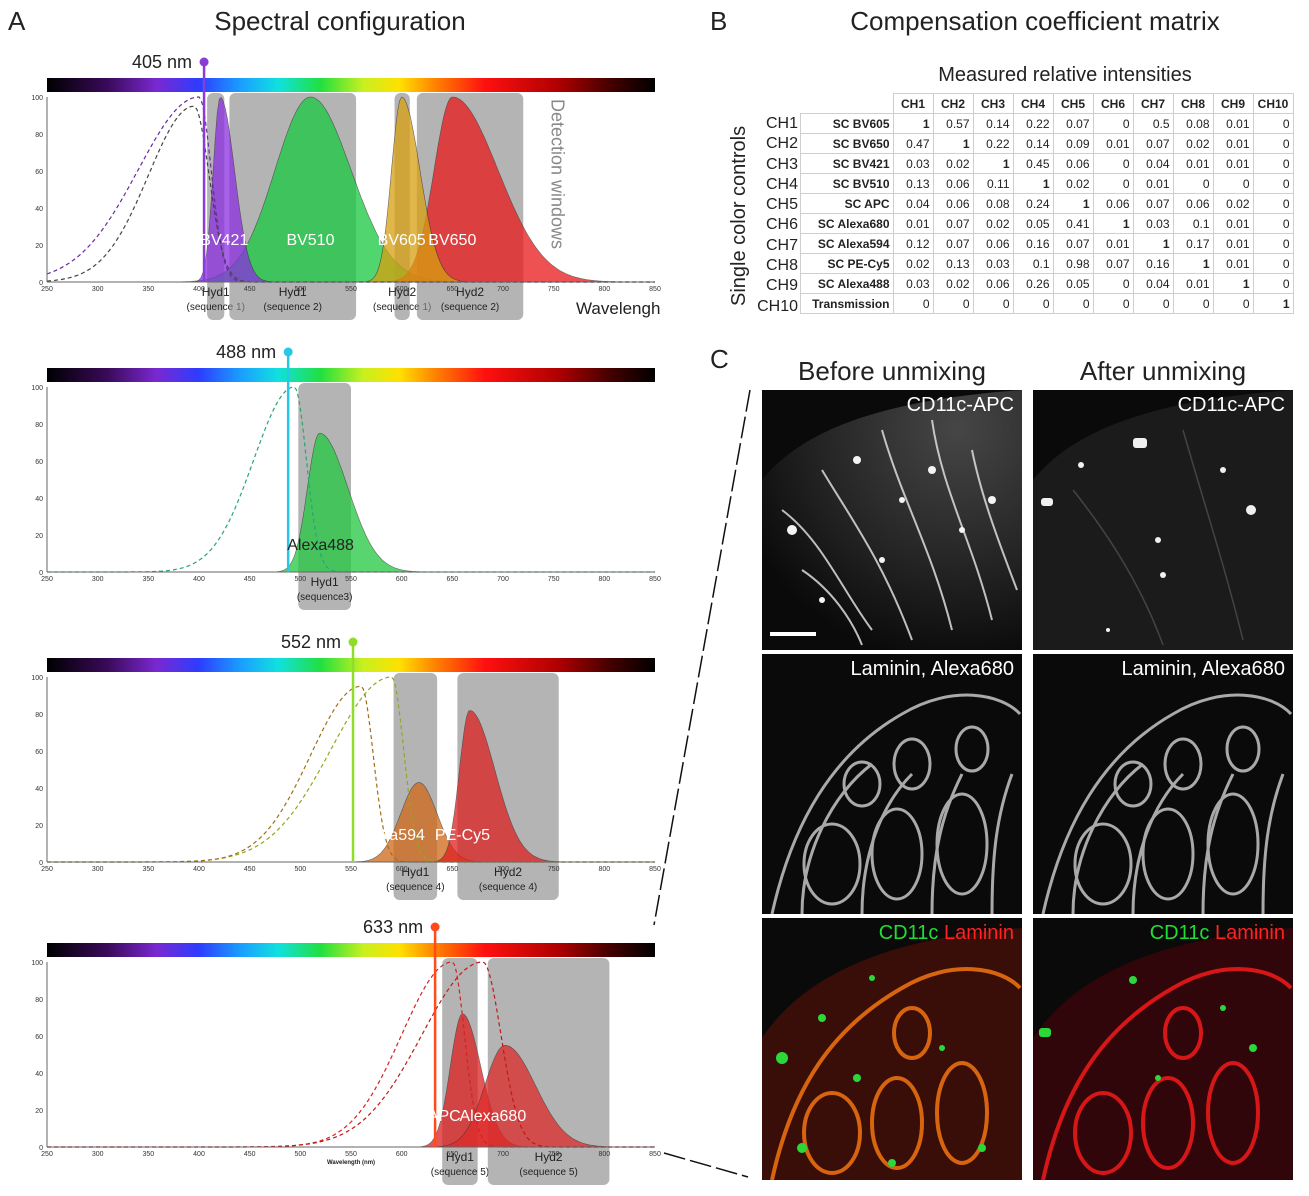 Image resolution: width=1309 pixels, height=1196 pixels. Describe the element at coordinates (847, 183) in the screenshot. I see `matrix-row-name: SC BV510` at that location.